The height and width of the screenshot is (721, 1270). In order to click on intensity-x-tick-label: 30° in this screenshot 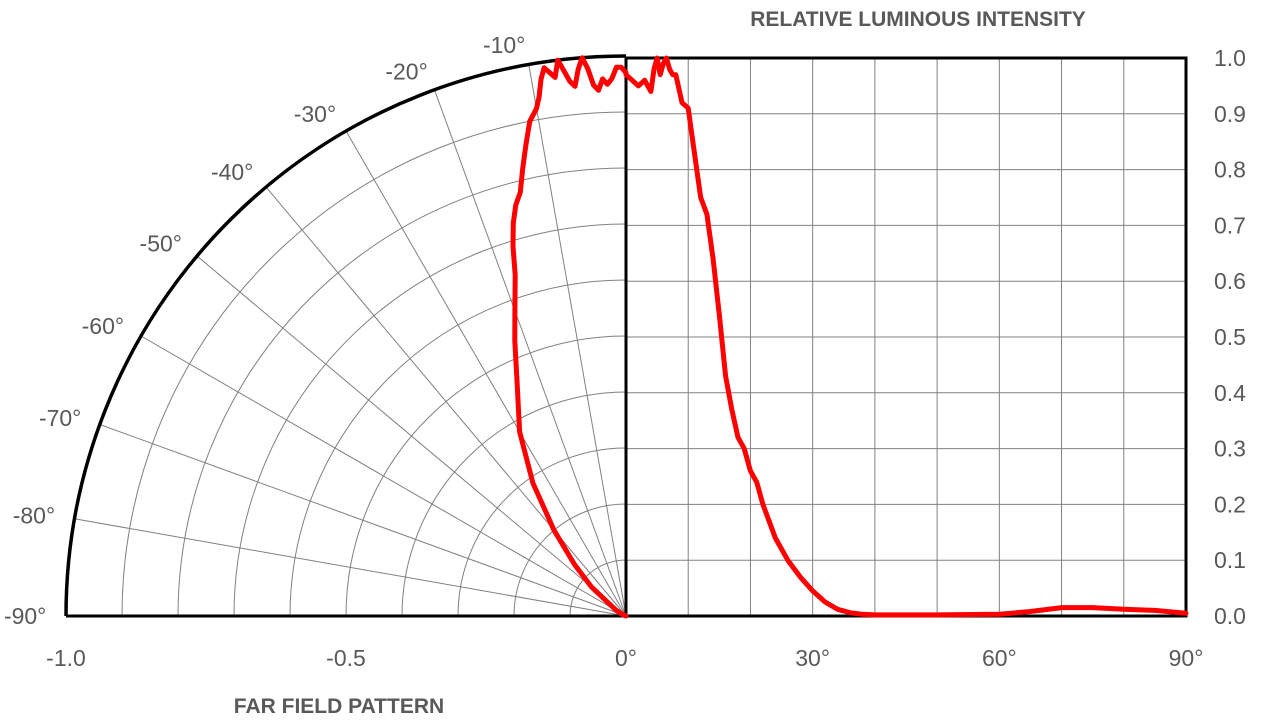, I will do `click(812, 658)`.